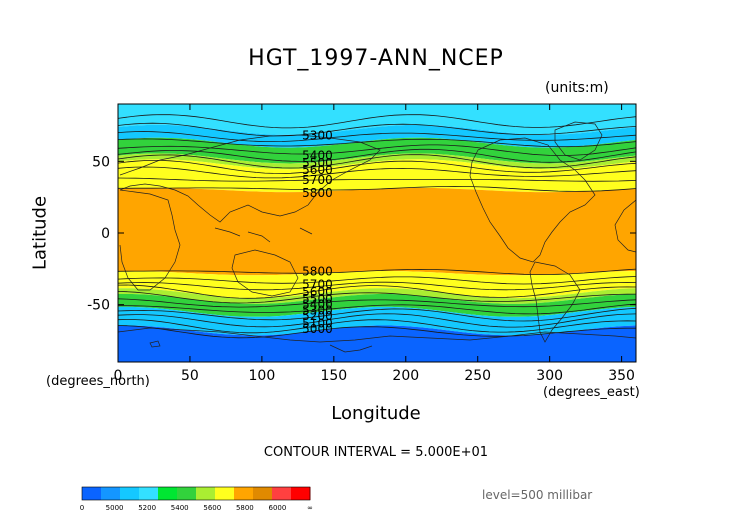 The image size is (752, 532). I want to click on contour-label-5: 5800, so click(317, 193).